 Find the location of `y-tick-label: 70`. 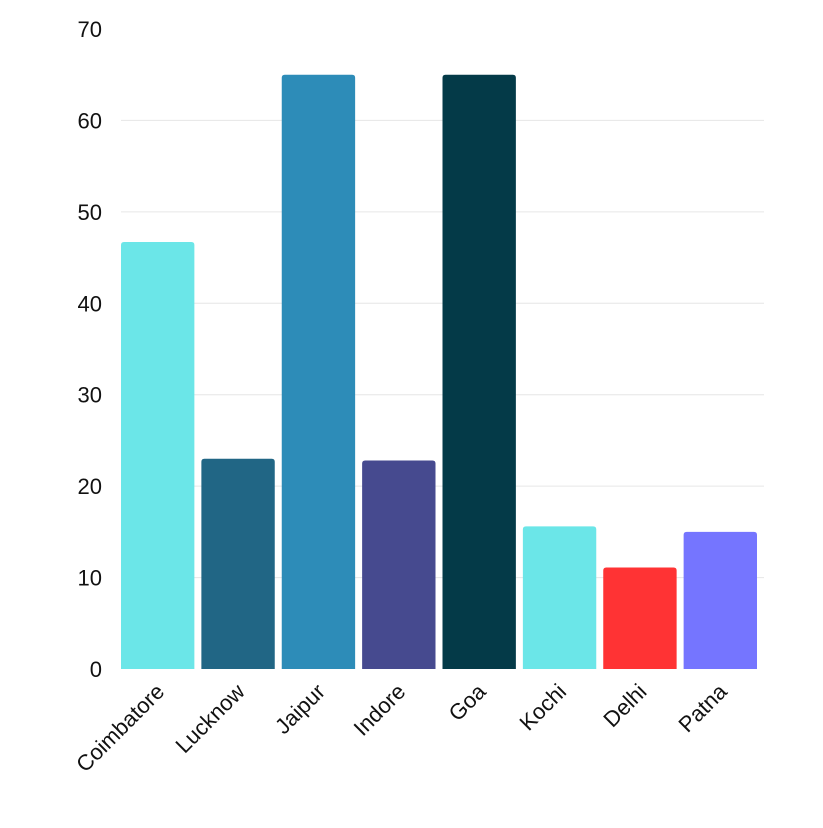

y-tick-label: 70 is located at coordinates (90, 29).